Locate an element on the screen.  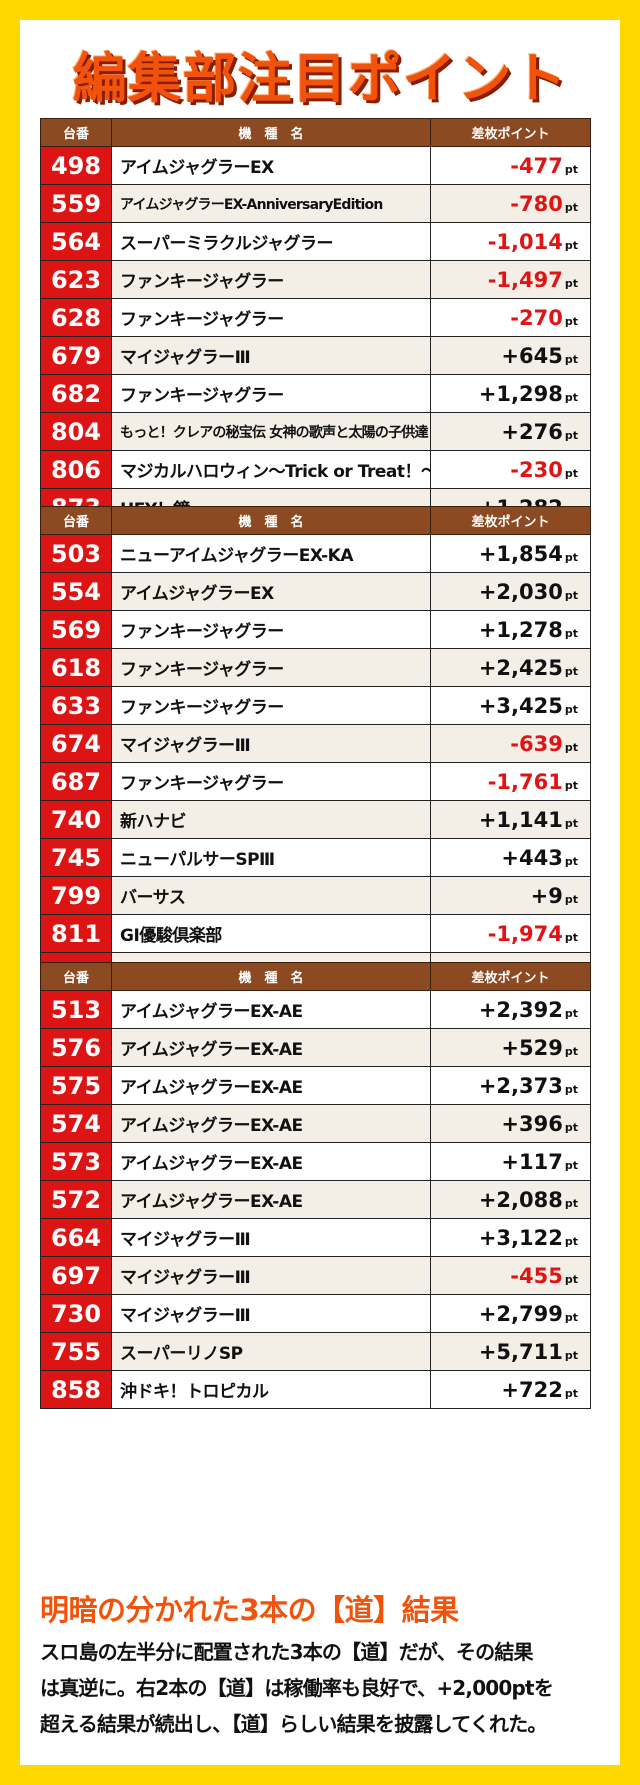
points-value: -455 is located at coordinates (536, 1275).